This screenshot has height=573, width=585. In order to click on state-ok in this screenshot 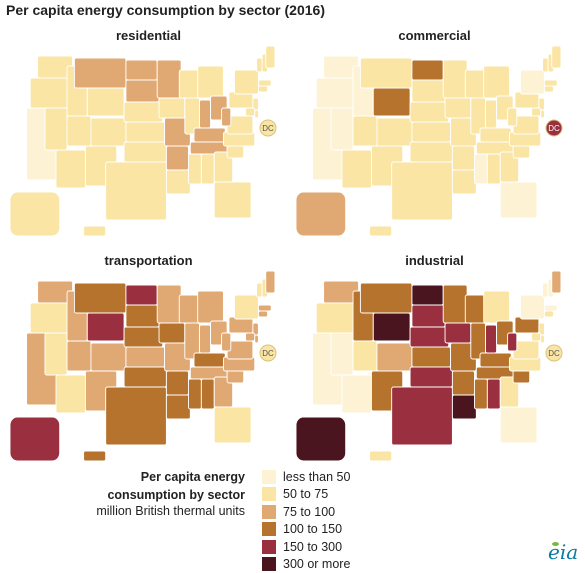, I will do `click(431, 377)`.